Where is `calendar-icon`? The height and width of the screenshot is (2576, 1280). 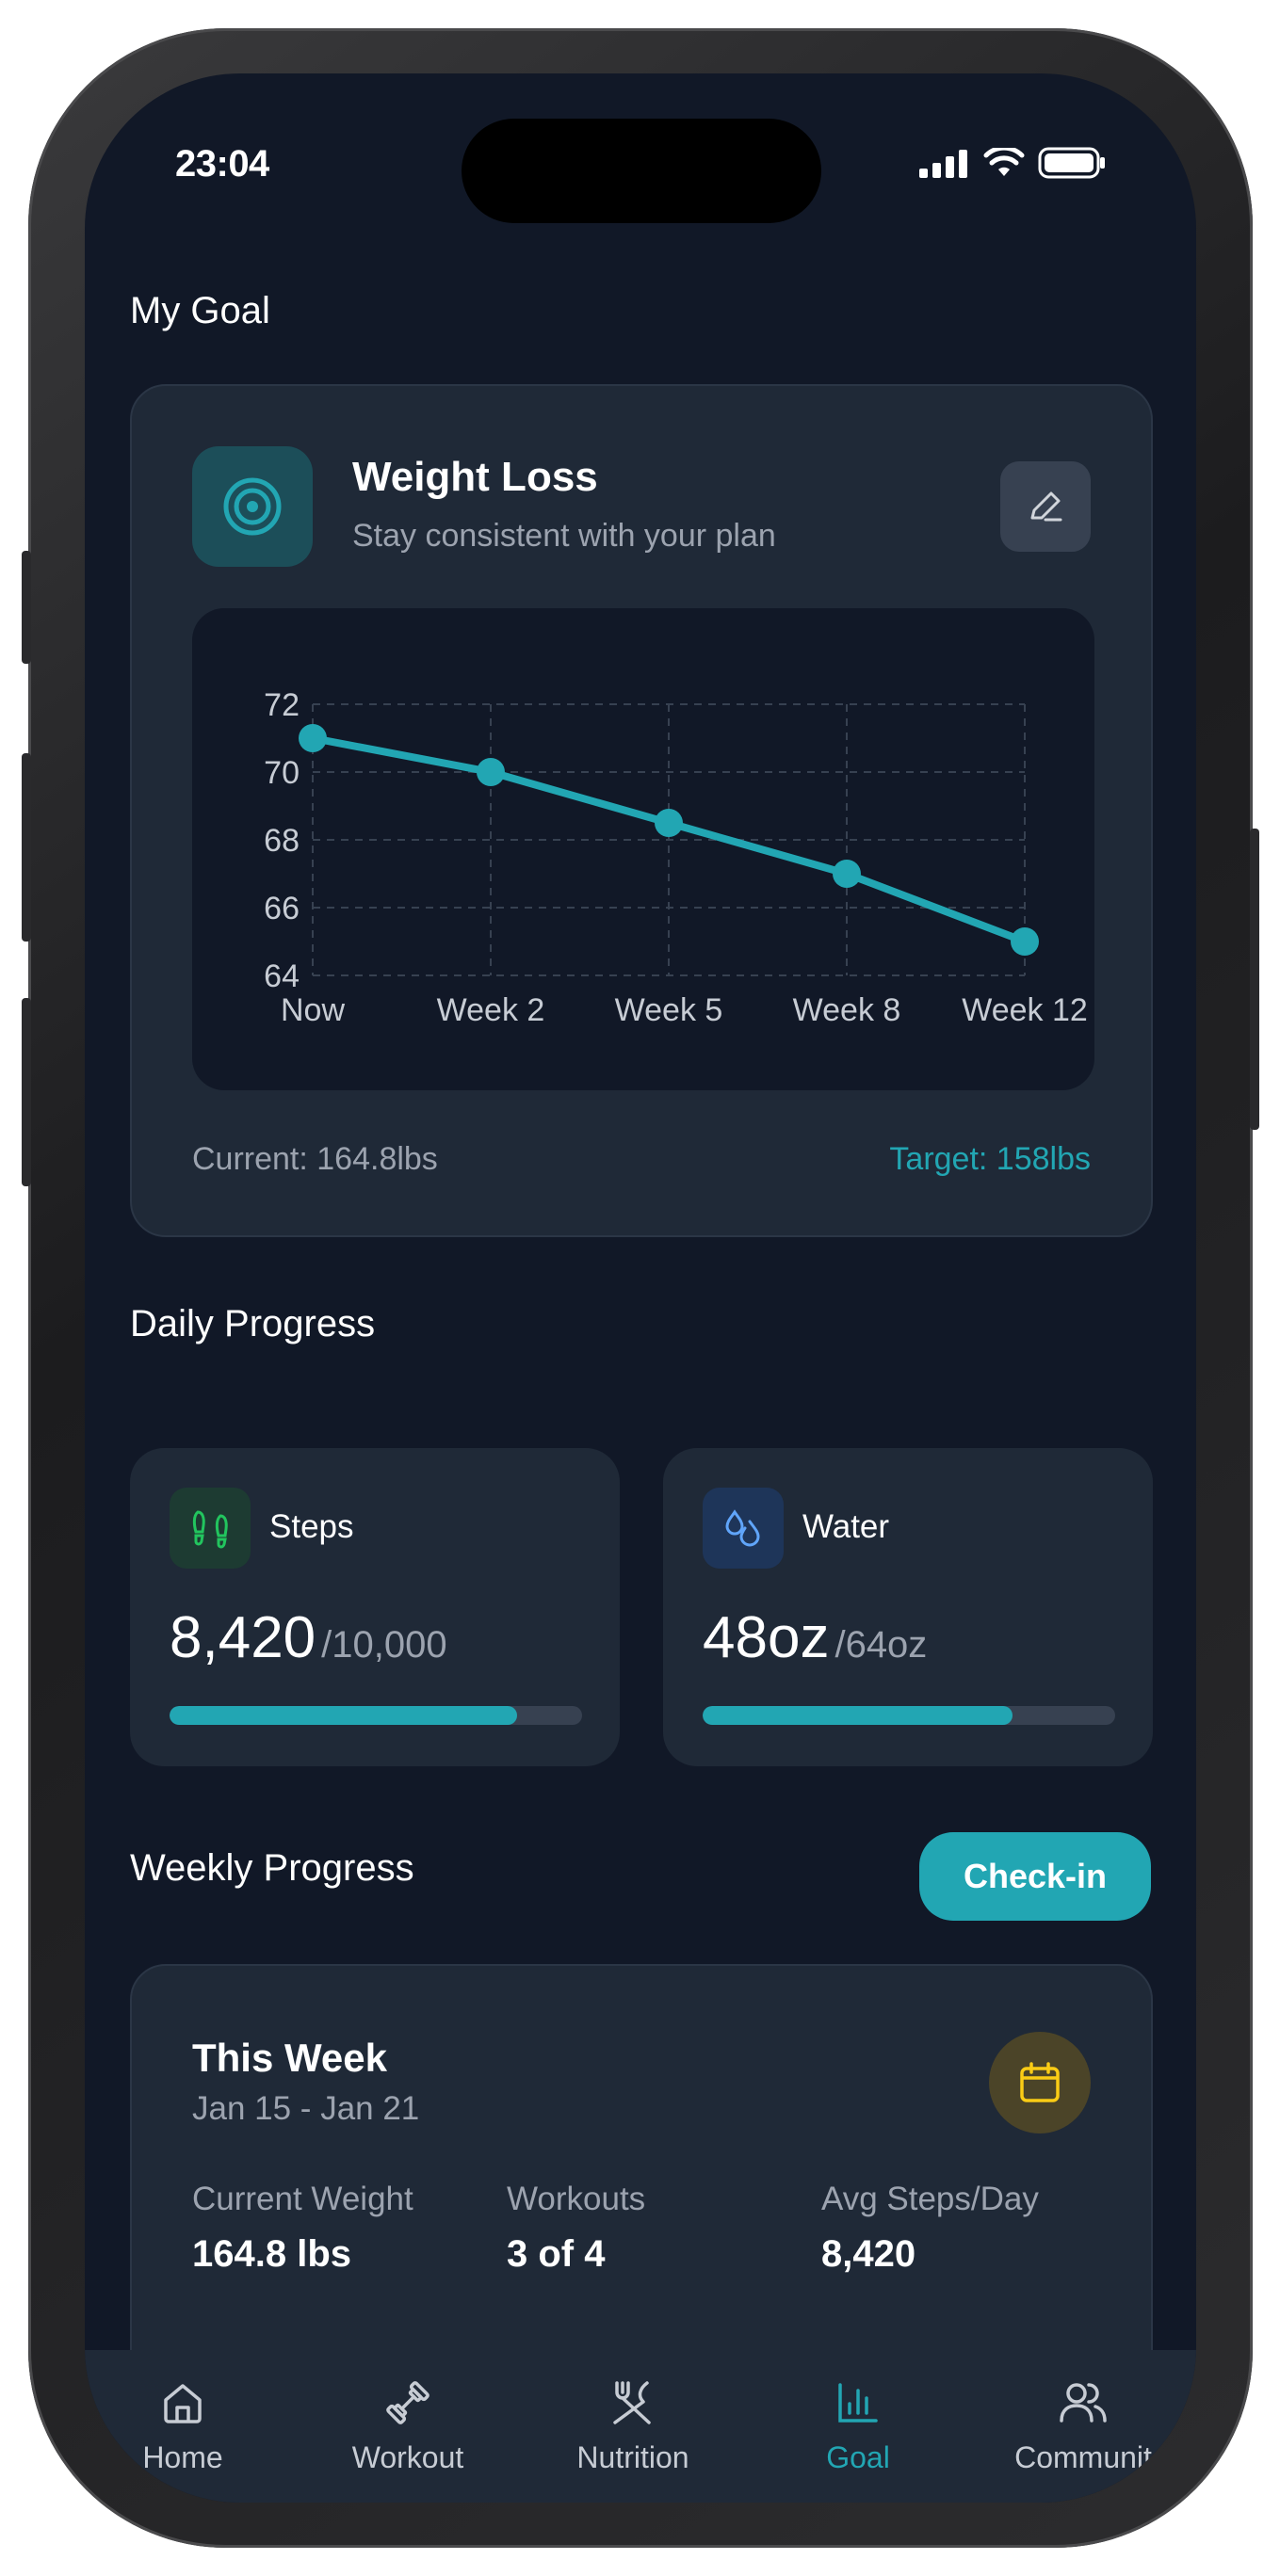 calendar-icon is located at coordinates (1040, 2082).